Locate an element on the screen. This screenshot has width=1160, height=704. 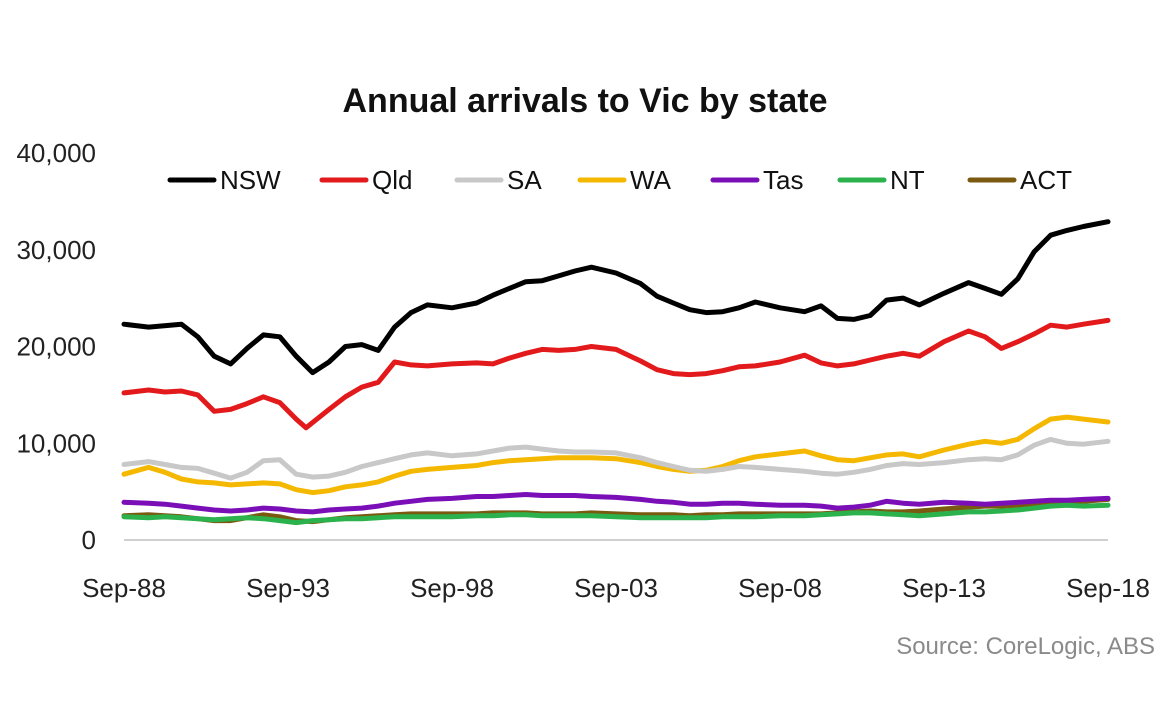
x-tick-label: Sep-03 is located at coordinates (616, 588).